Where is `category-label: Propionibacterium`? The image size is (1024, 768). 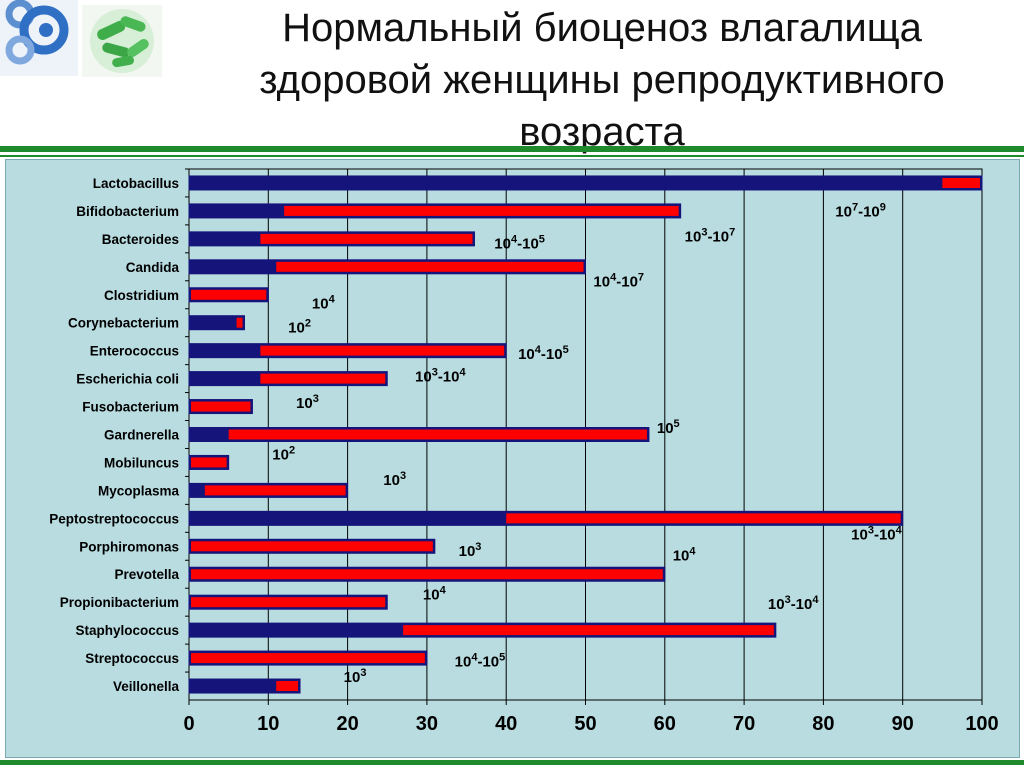
category-label: Propionibacterium is located at coordinates (119, 602).